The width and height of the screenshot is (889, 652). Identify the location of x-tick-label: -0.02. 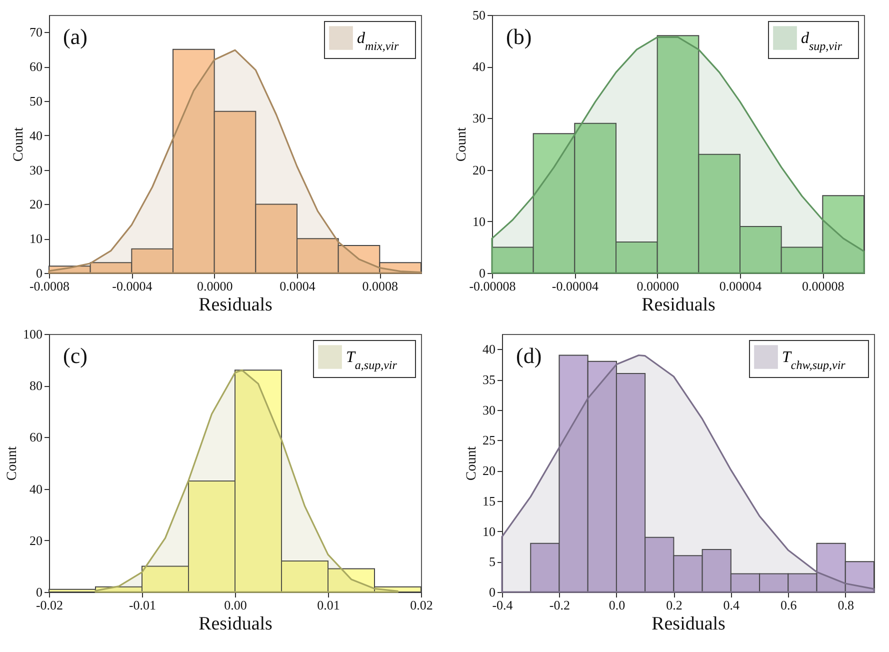
(50, 605).